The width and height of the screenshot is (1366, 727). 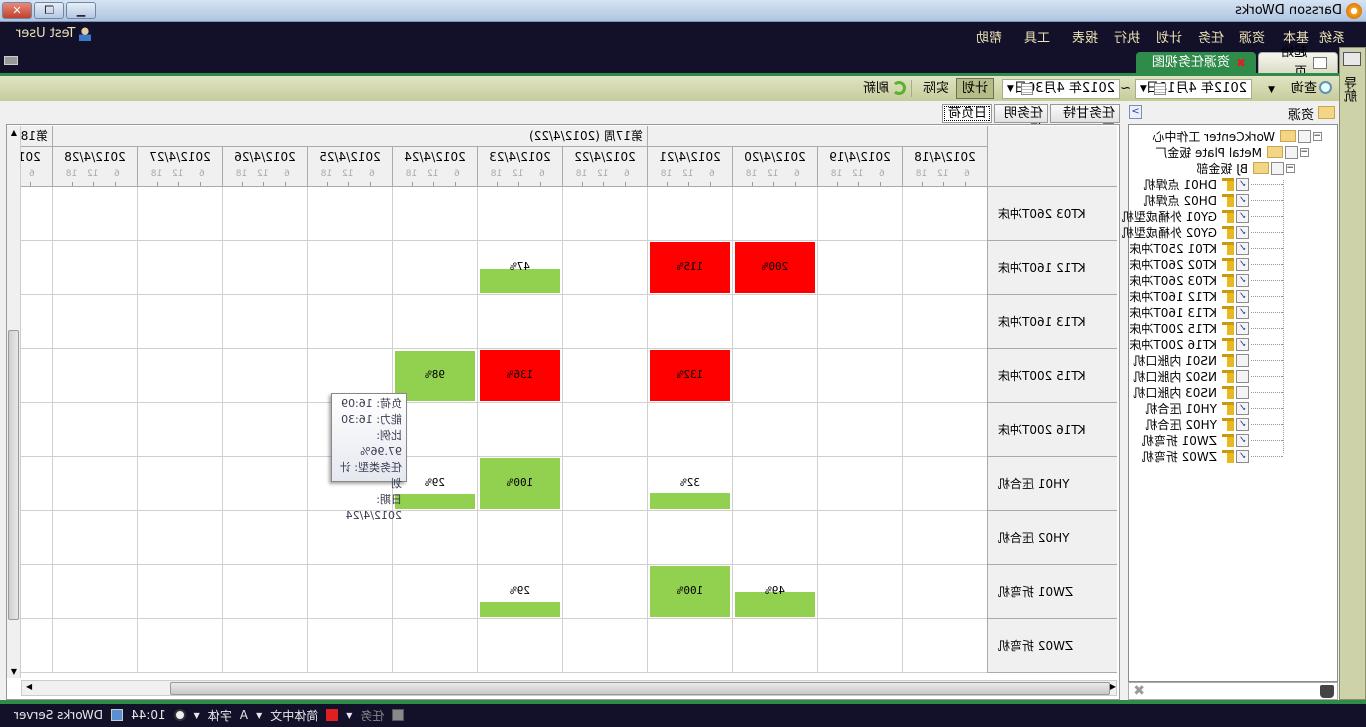 I want to click on user-badge: Test User, so click(x=54, y=33).